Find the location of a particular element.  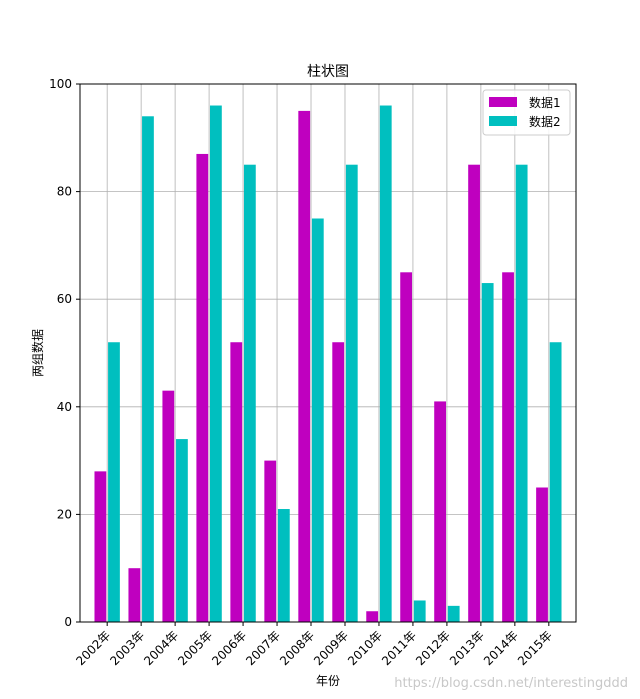

y-axis-label: 两组数据 is located at coordinates (37, 353).